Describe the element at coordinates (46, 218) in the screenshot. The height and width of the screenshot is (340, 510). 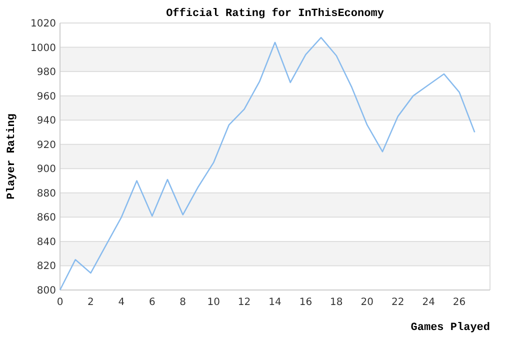
I see `y-tick-label: 860` at that location.